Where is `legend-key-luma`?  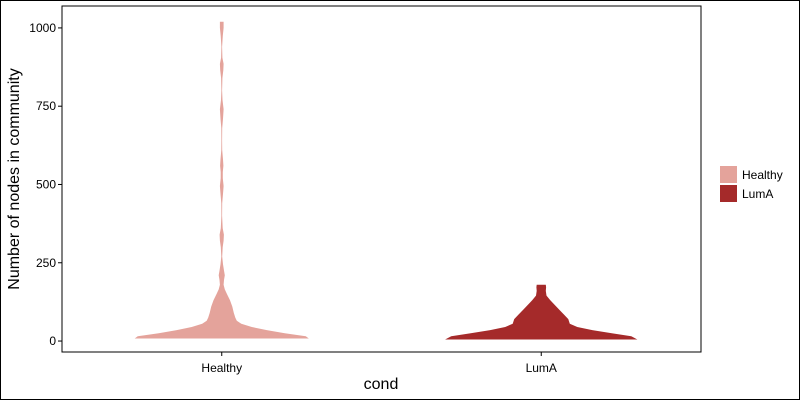
legend-key-luma is located at coordinates (728, 193).